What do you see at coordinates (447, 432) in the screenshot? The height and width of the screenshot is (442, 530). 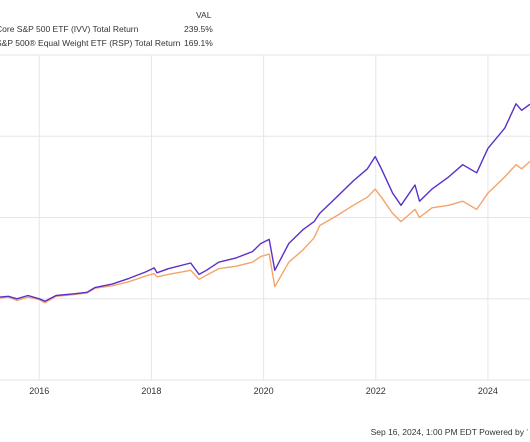 I see `footer-text: Sep 16, 2024, 1:00 PM EDT Powered by` at bounding box center [447, 432].